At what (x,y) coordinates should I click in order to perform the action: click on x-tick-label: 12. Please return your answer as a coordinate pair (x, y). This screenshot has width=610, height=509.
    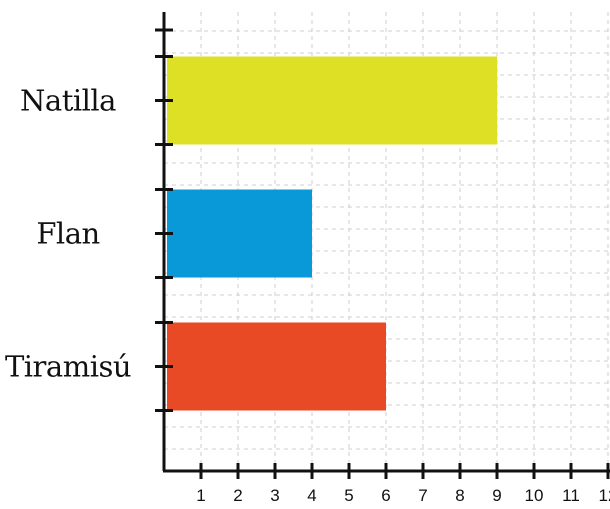
    Looking at the image, I should click on (604, 495).